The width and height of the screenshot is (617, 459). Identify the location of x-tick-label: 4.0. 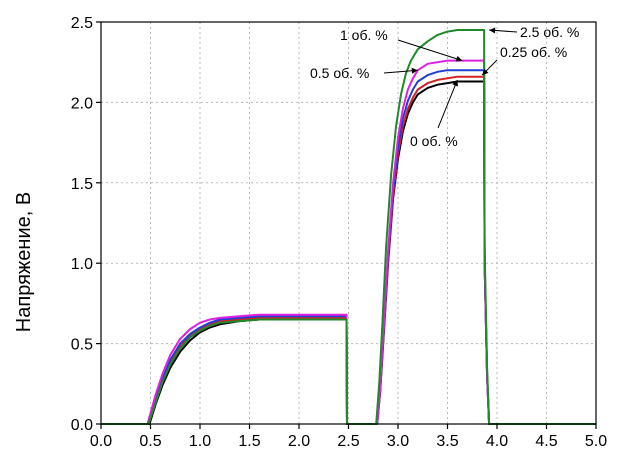
(497, 441).